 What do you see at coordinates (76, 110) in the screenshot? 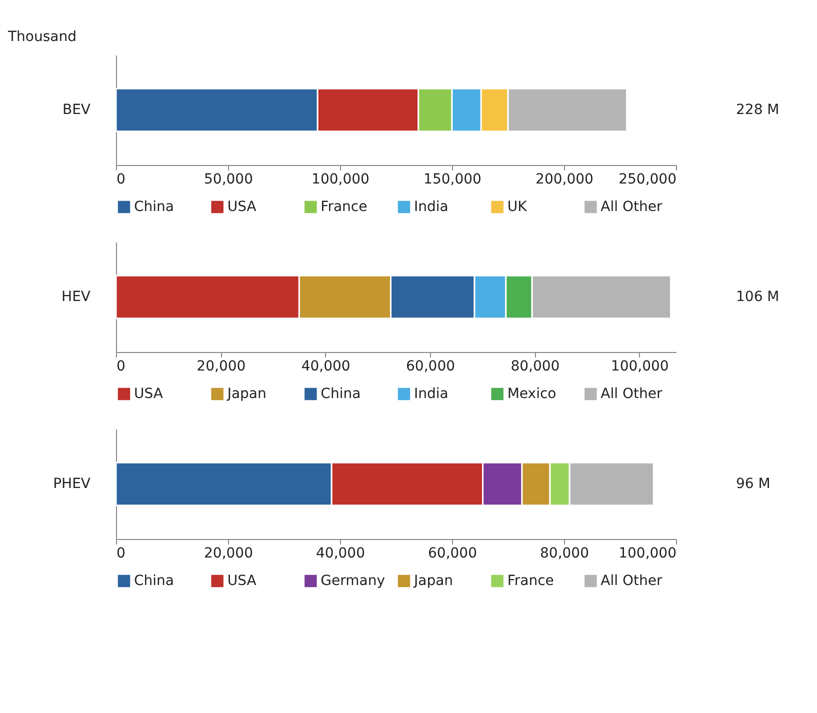
I see `y-tick-label: BEV` at bounding box center [76, 110].